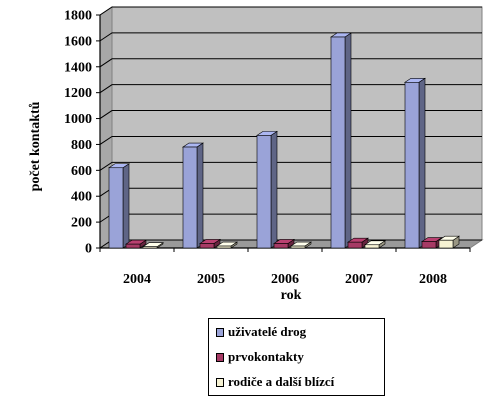 The width and height of the screenshot is (494, 396). I want to click on y-tick-label: 1800, so click(78, 16).